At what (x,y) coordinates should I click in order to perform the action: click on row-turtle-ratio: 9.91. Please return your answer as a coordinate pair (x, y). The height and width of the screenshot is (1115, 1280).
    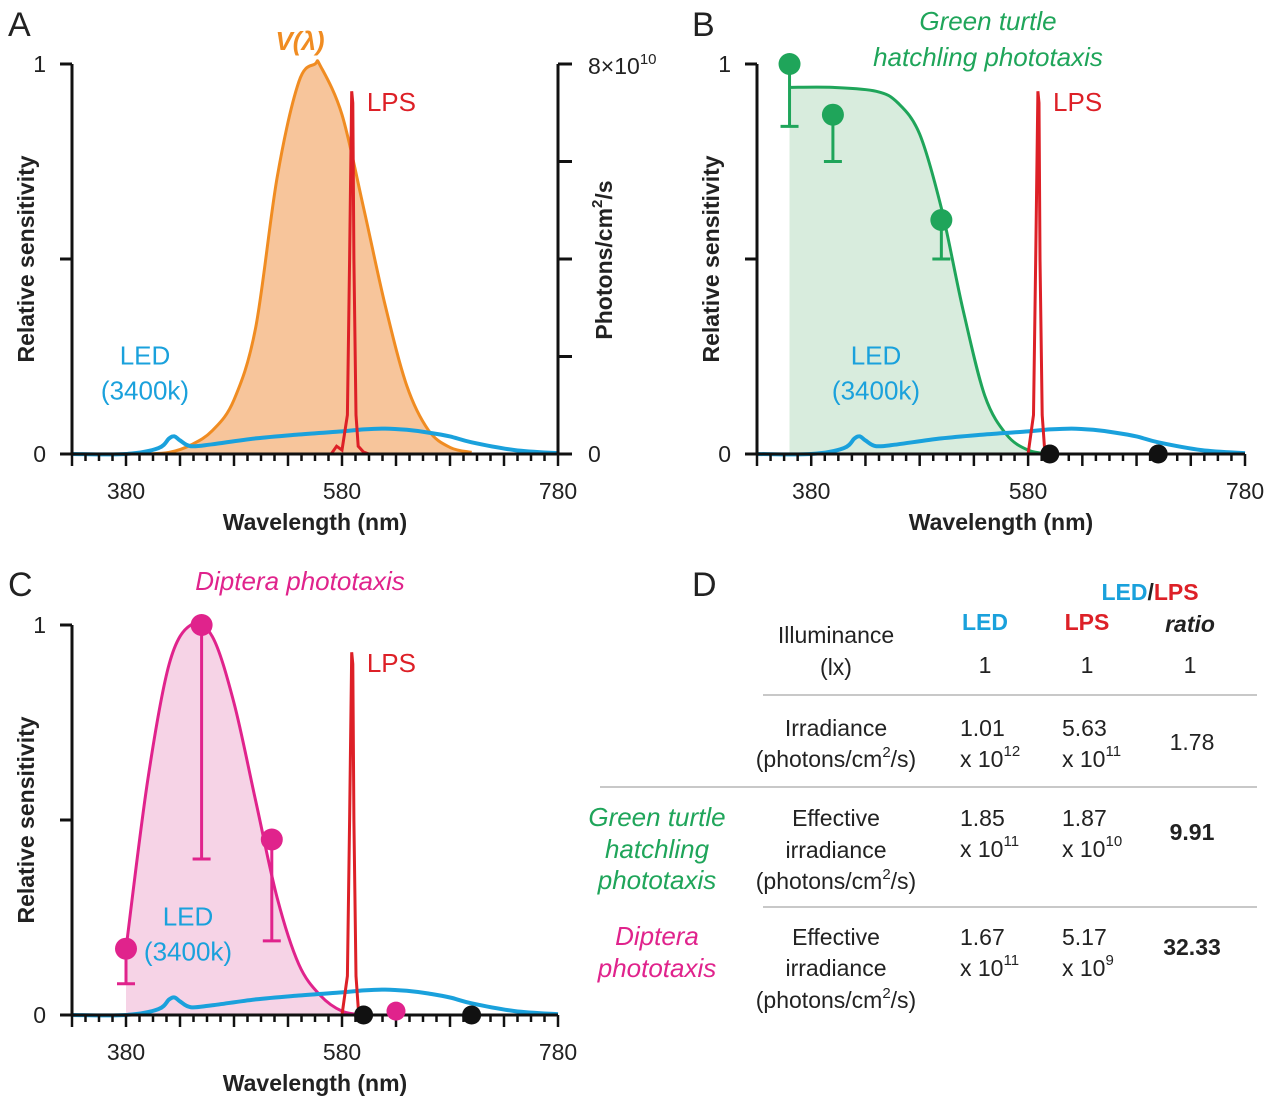
    Looking at the image, I should click on (1192, 832).